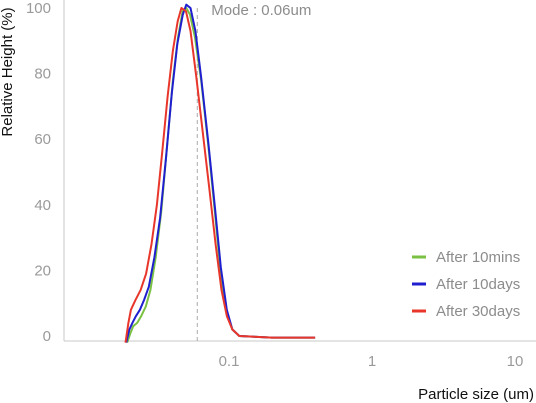 The image size is (536, 403). Describe the element at coordinates (261, 10) in the screenshot. I see `mode-annotation: Mode : 0.06um` at that location.